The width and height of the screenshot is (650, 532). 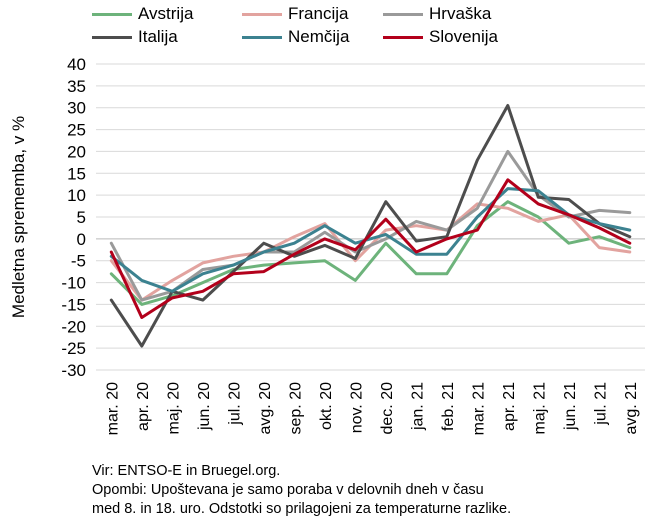 I want to click on y-tick-label: 5, so click(x=81, y=217).